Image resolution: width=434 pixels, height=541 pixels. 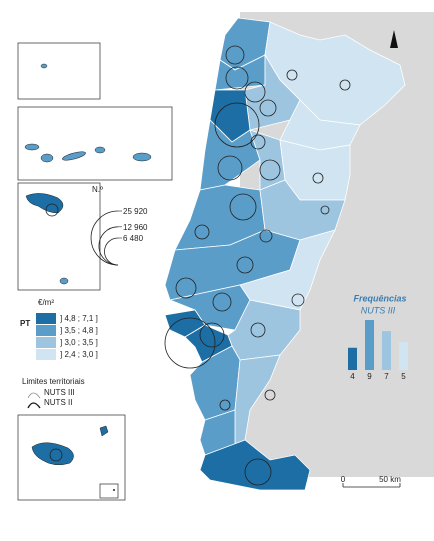 What do you see at coordinates (58, 402) in the screenshot?
I see `boundaries-item: NUTS II` at bounding box center [58, 402].